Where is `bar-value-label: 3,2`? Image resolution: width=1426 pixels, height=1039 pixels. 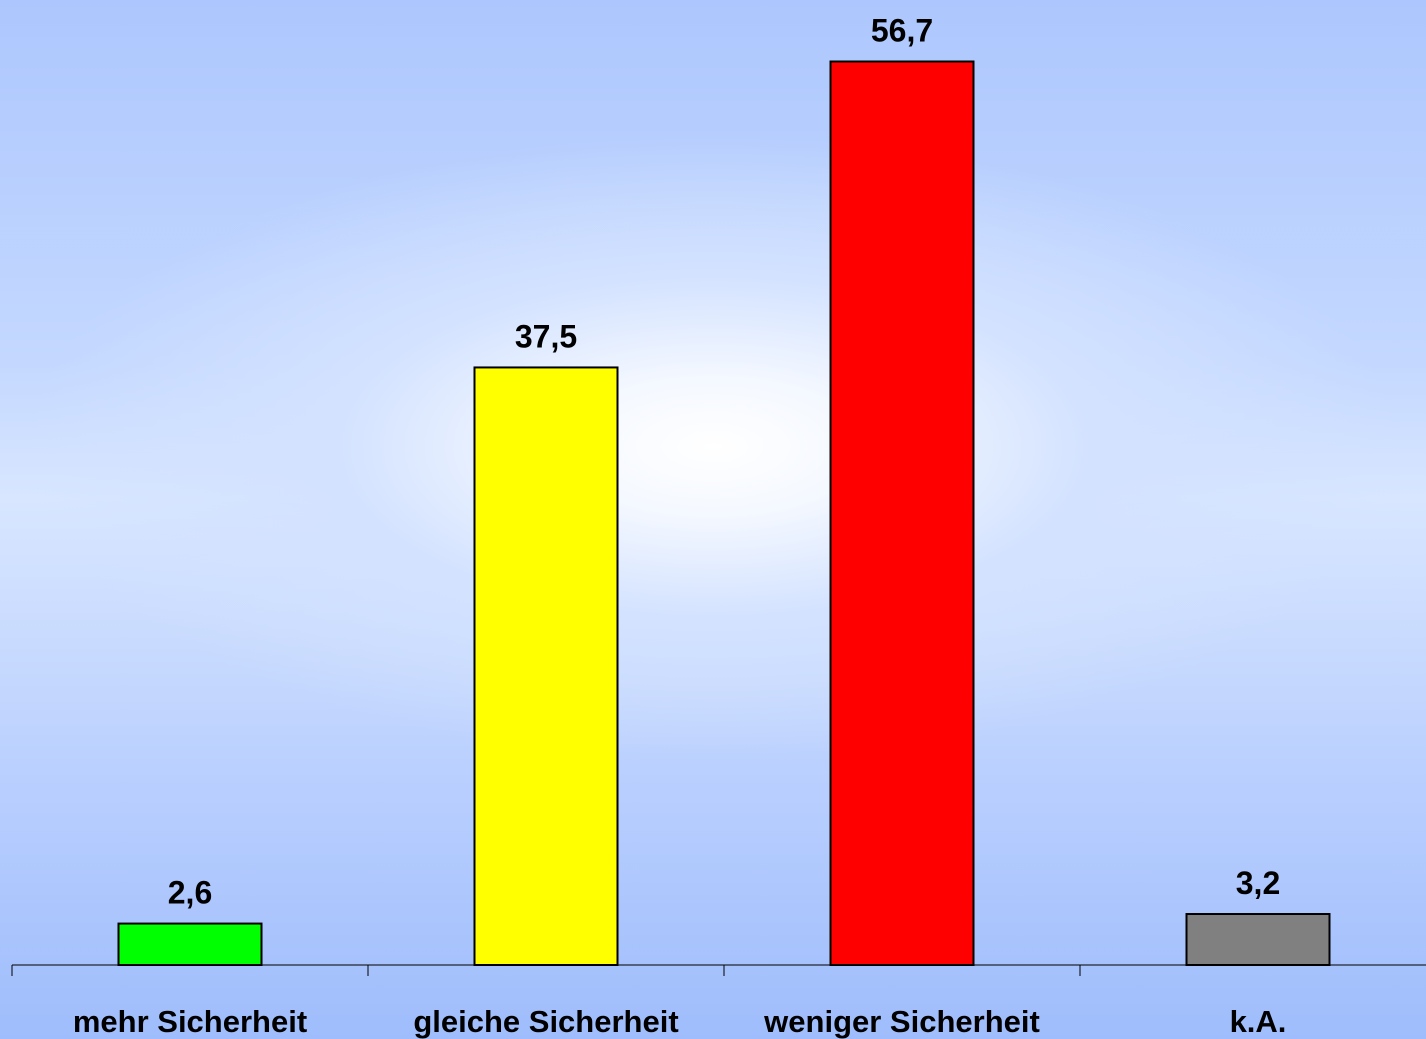
bar-value-label: 3,2 is located at coordinates (1258, 883).